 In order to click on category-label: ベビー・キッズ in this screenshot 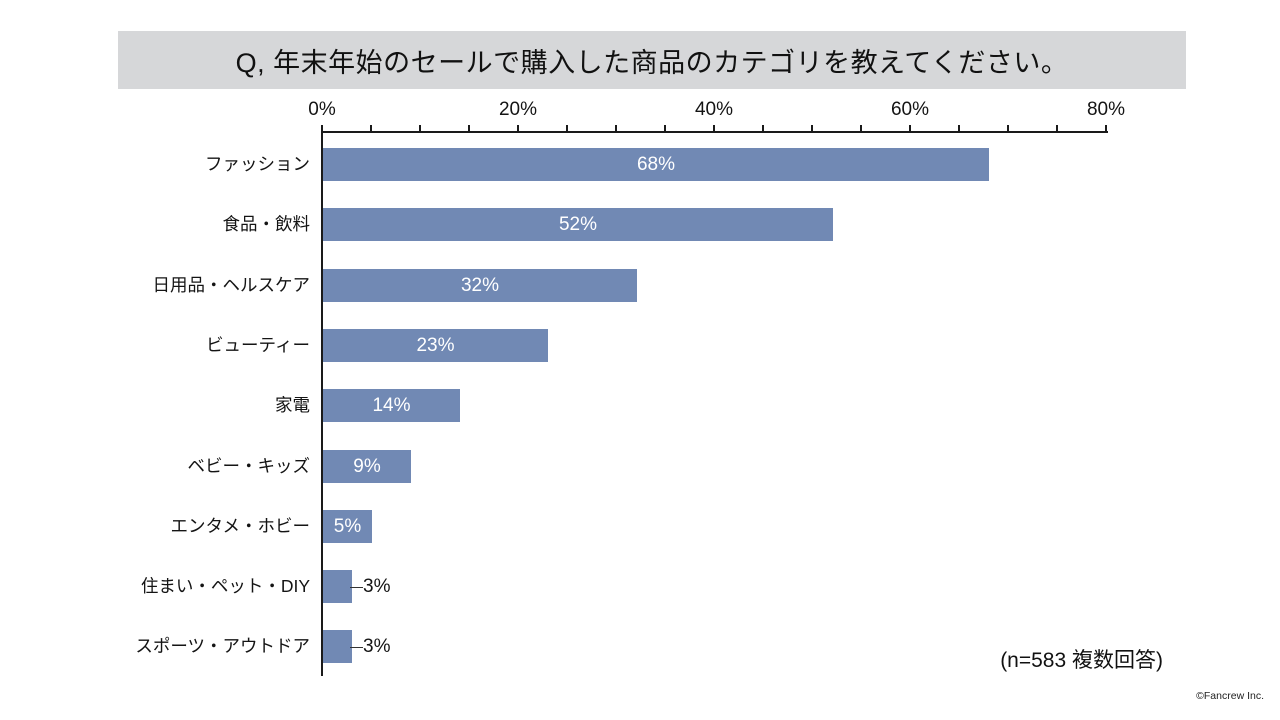, I will do `click(249, 466)`.